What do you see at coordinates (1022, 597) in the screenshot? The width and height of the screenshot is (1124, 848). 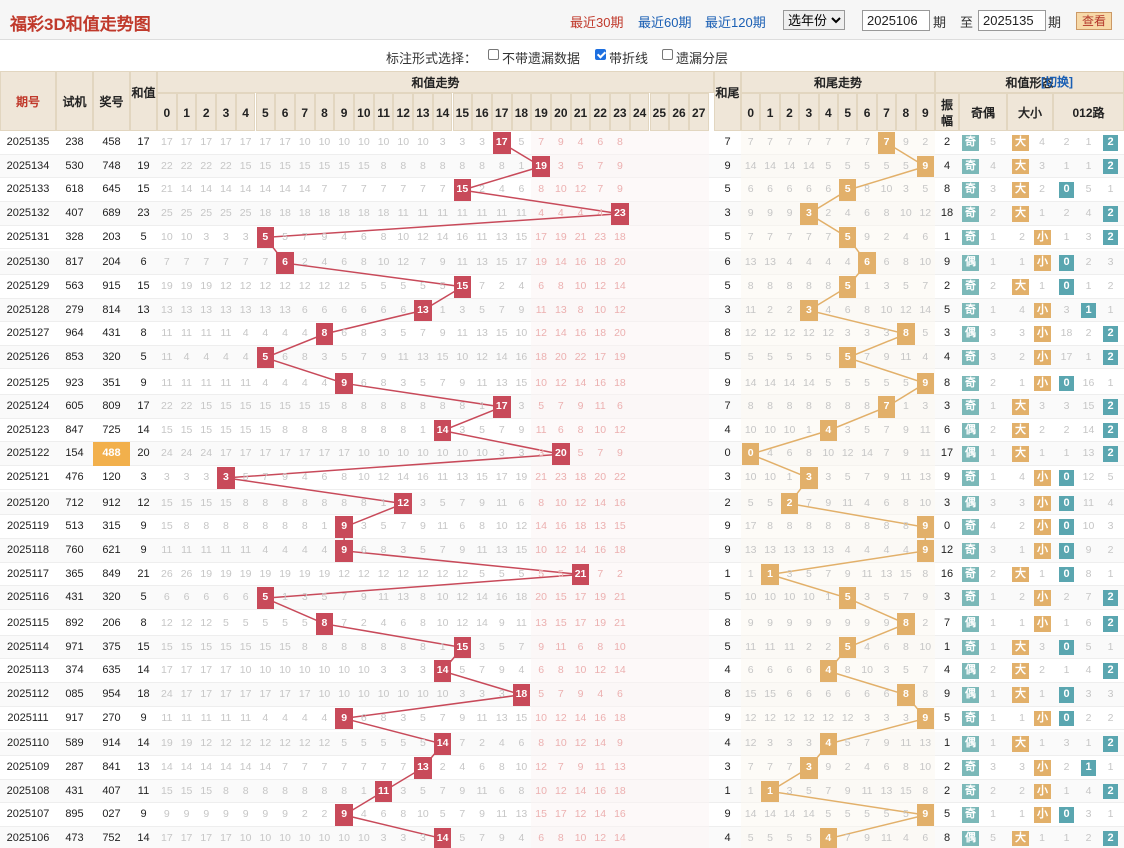 I see `big-small-omission: 2` at bounding box center [1022, 597].